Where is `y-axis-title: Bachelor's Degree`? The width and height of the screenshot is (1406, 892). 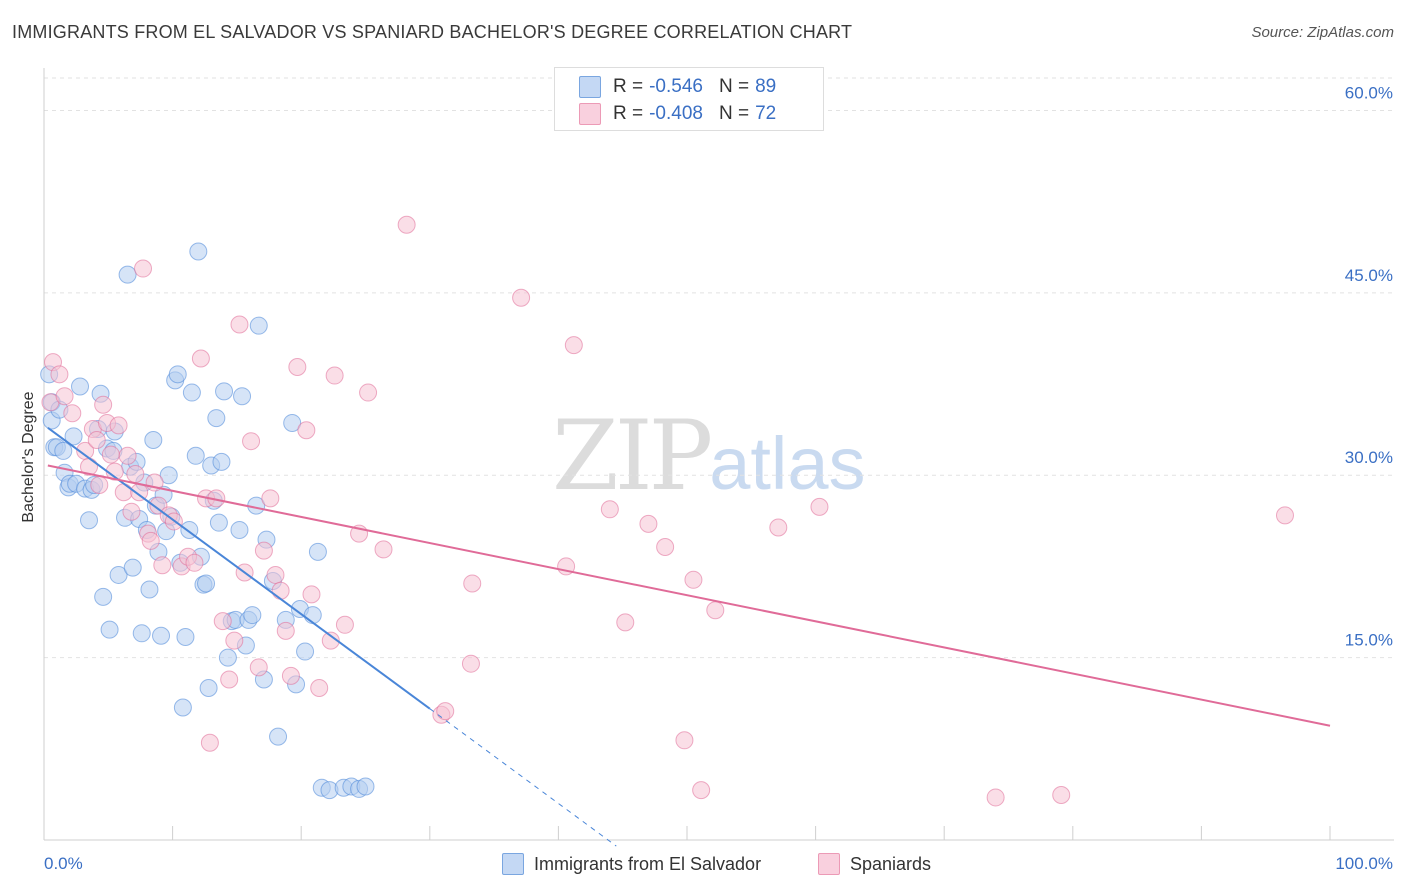 y-axis-title: Bachelor's Degree is located at coordinates (28, 456).